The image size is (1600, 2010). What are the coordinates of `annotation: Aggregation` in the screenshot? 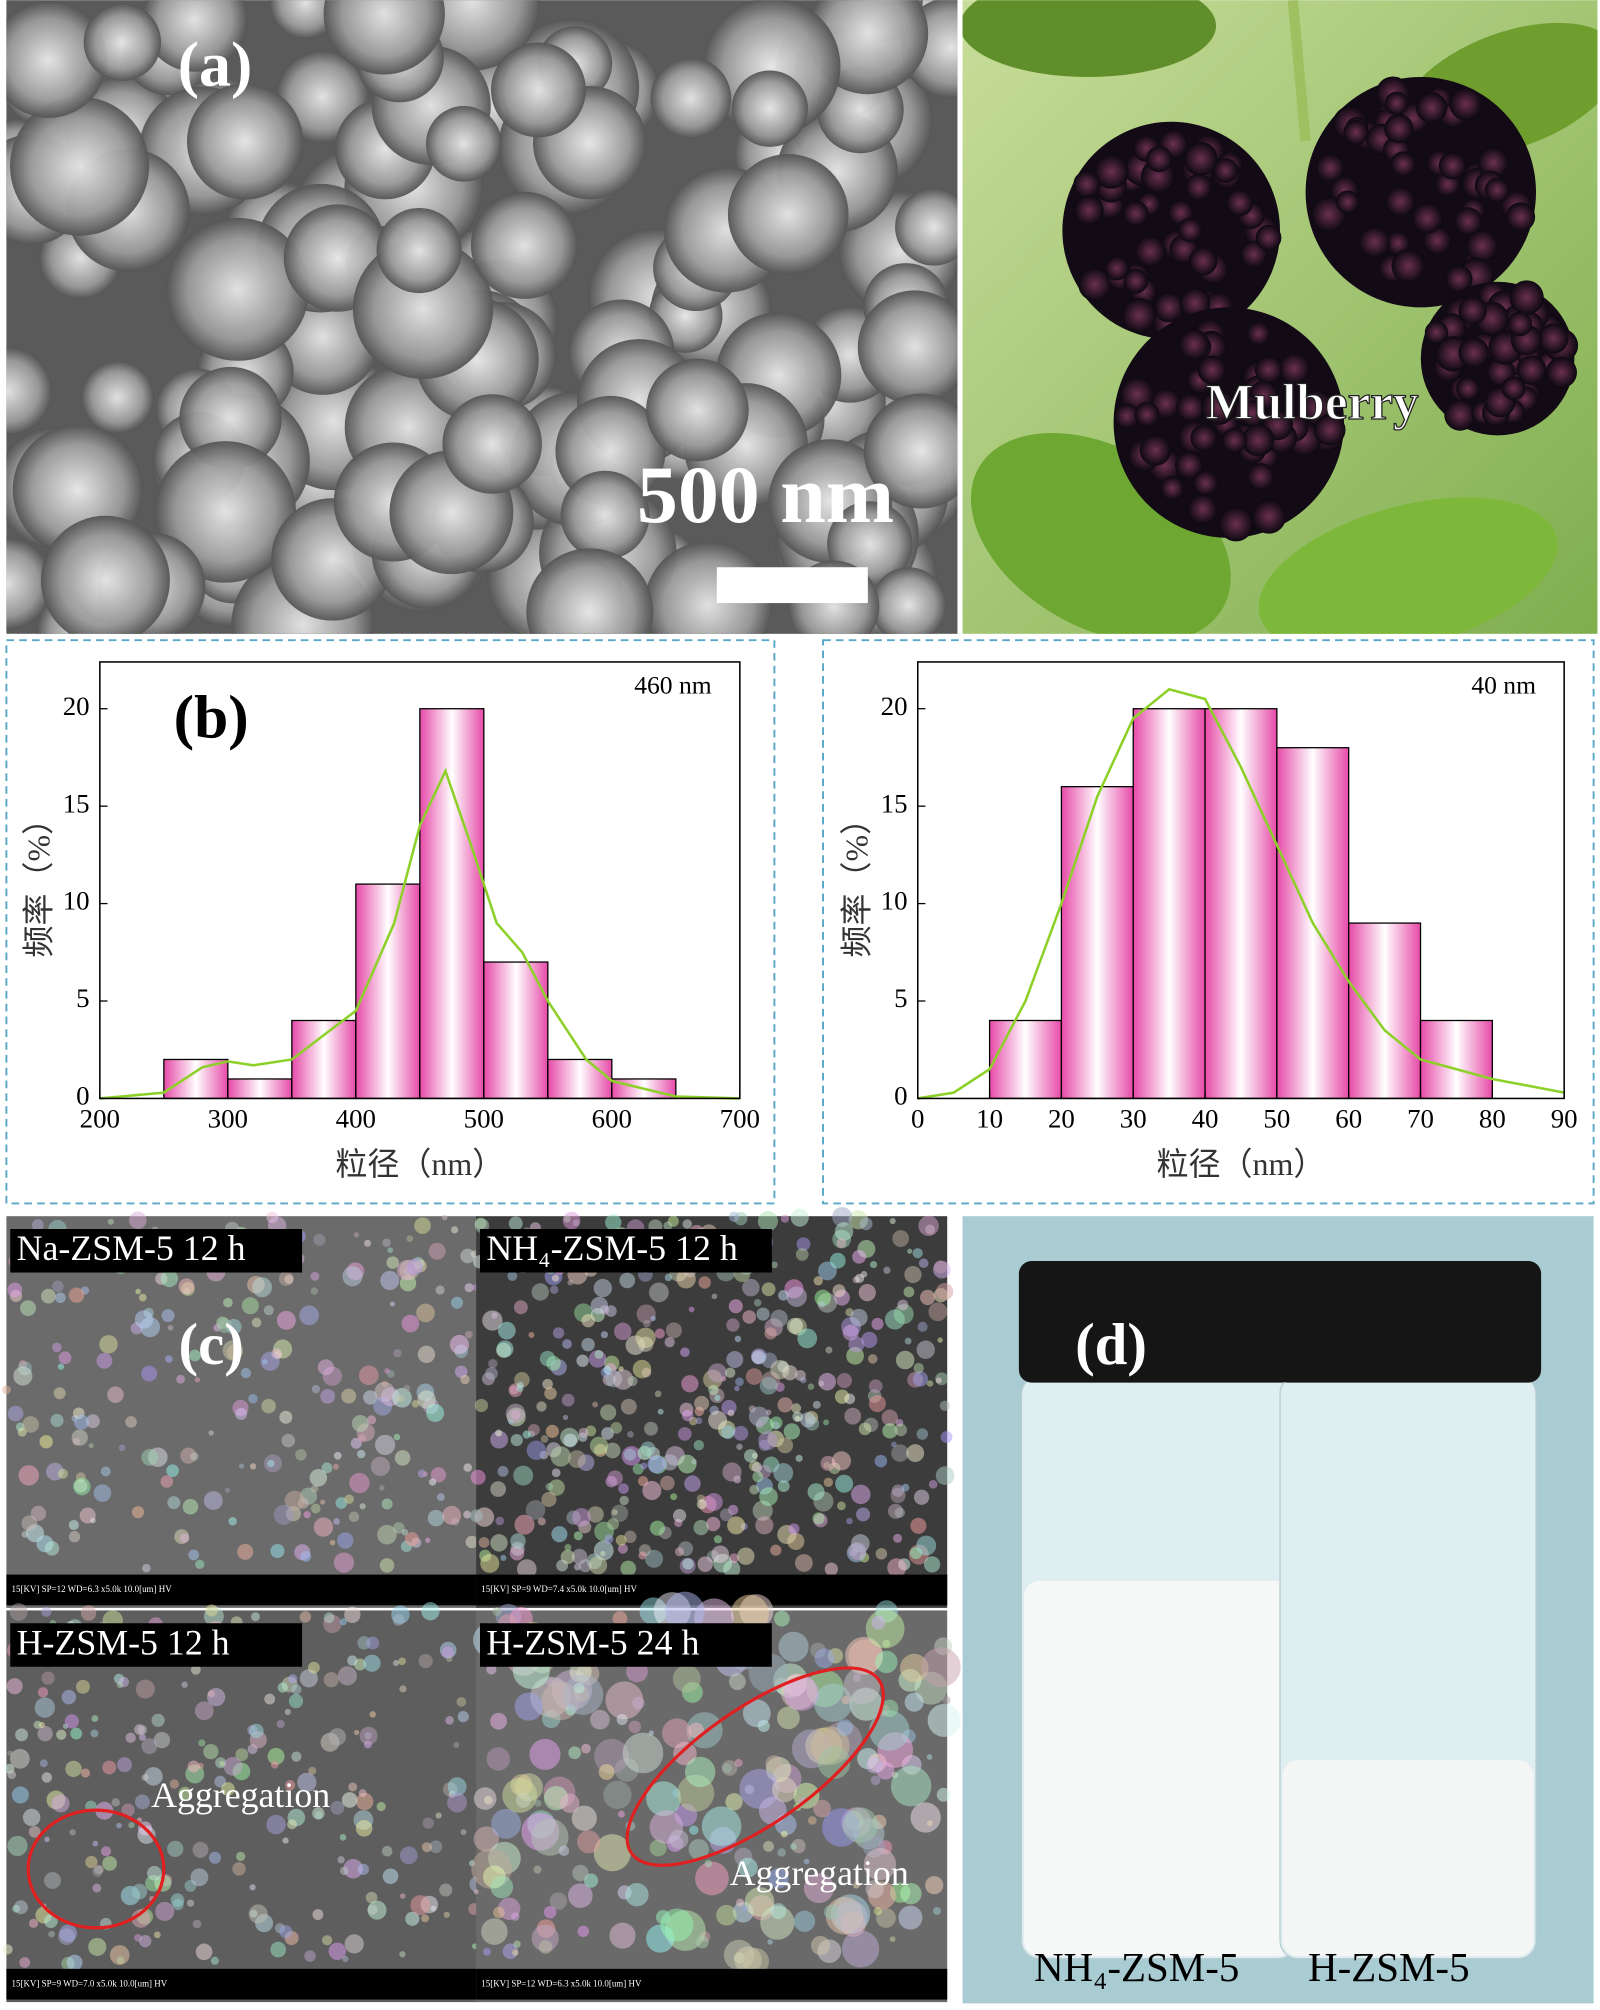 It's located at (819, 1873).